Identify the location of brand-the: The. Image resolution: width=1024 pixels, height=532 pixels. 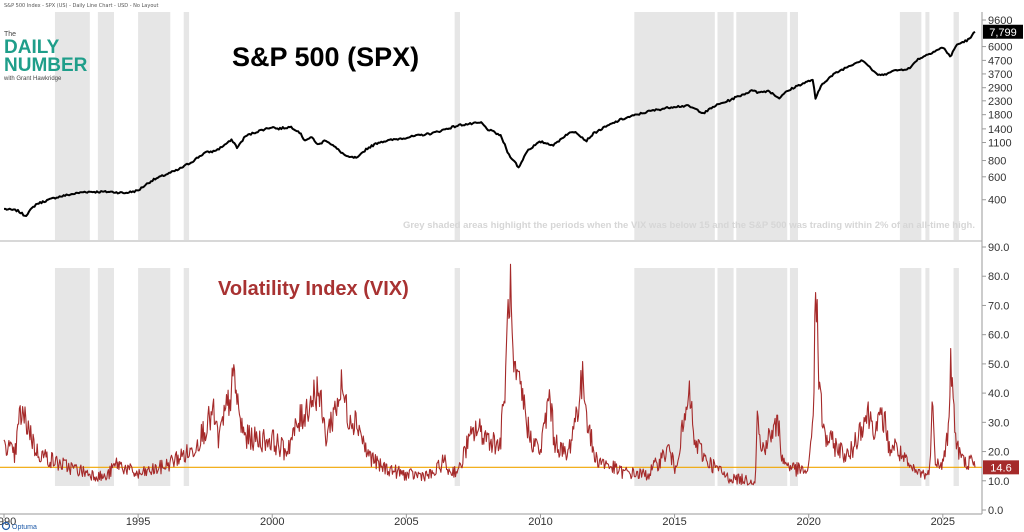
(10, 34).